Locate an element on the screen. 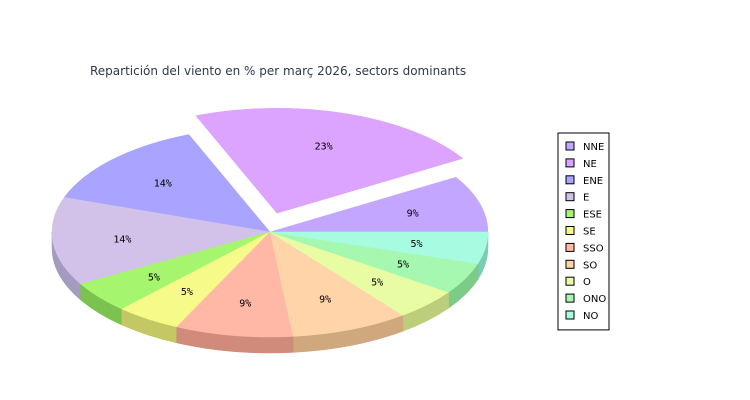 Image resolution: width=750 pixels, height=400 pixels. legend-swatch-so is located at coordinates (570, 264).